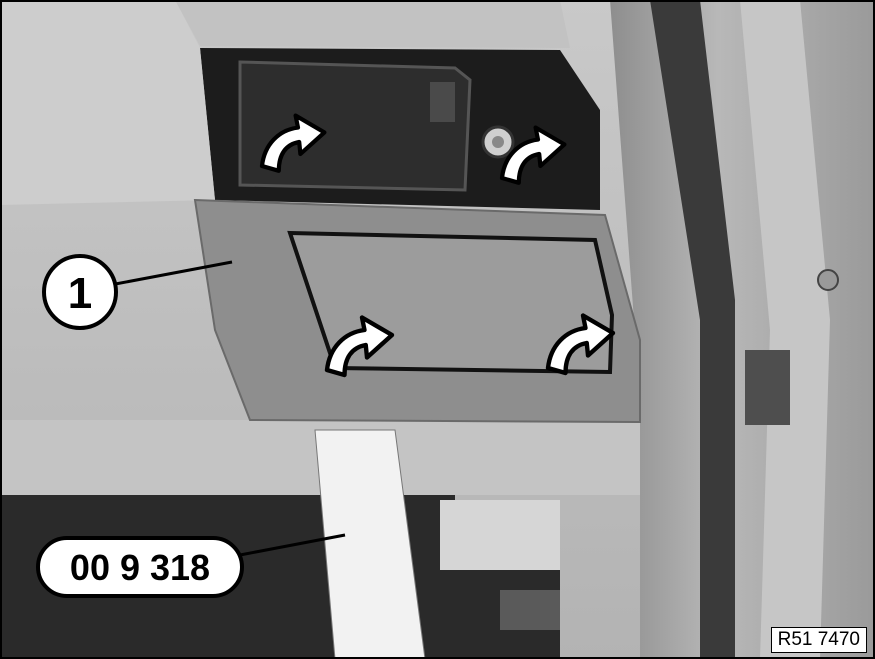 The height and width of the screenshot is (659, 875). Describe the element at coordinates (442, 102) in the screenshot. I see `pocket-cover-highlight` at that location.